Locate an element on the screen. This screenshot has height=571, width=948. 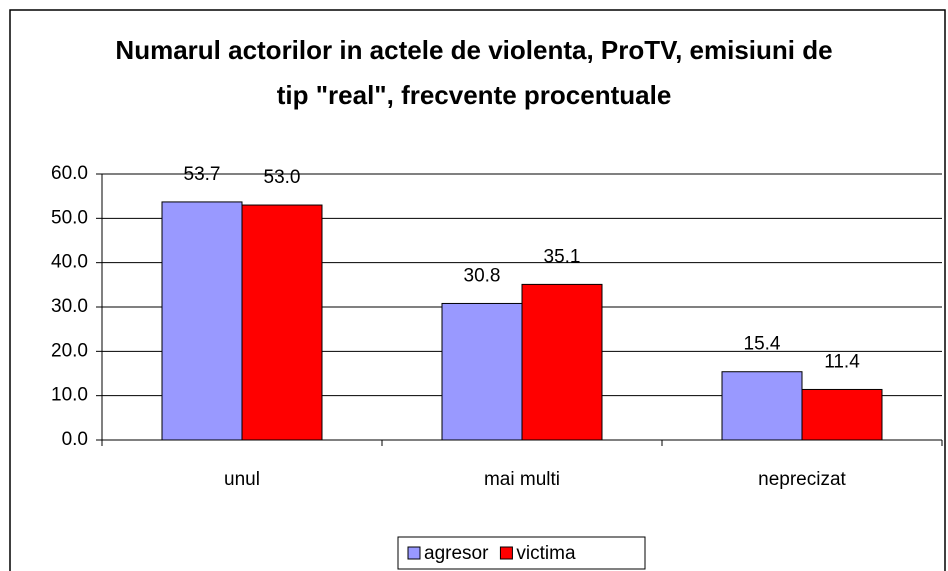
y-tick-label: 60.0 is located at coordinates (69, 173).